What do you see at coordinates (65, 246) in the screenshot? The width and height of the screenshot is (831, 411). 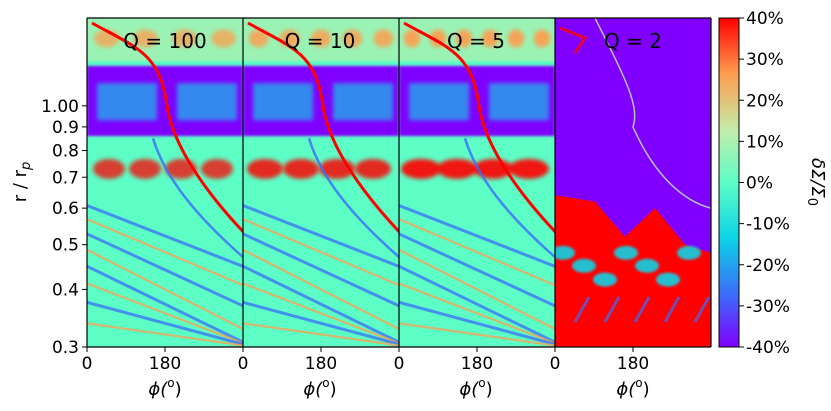 I see `y-tick-label: 0.5` at bounding box center [65, 246].